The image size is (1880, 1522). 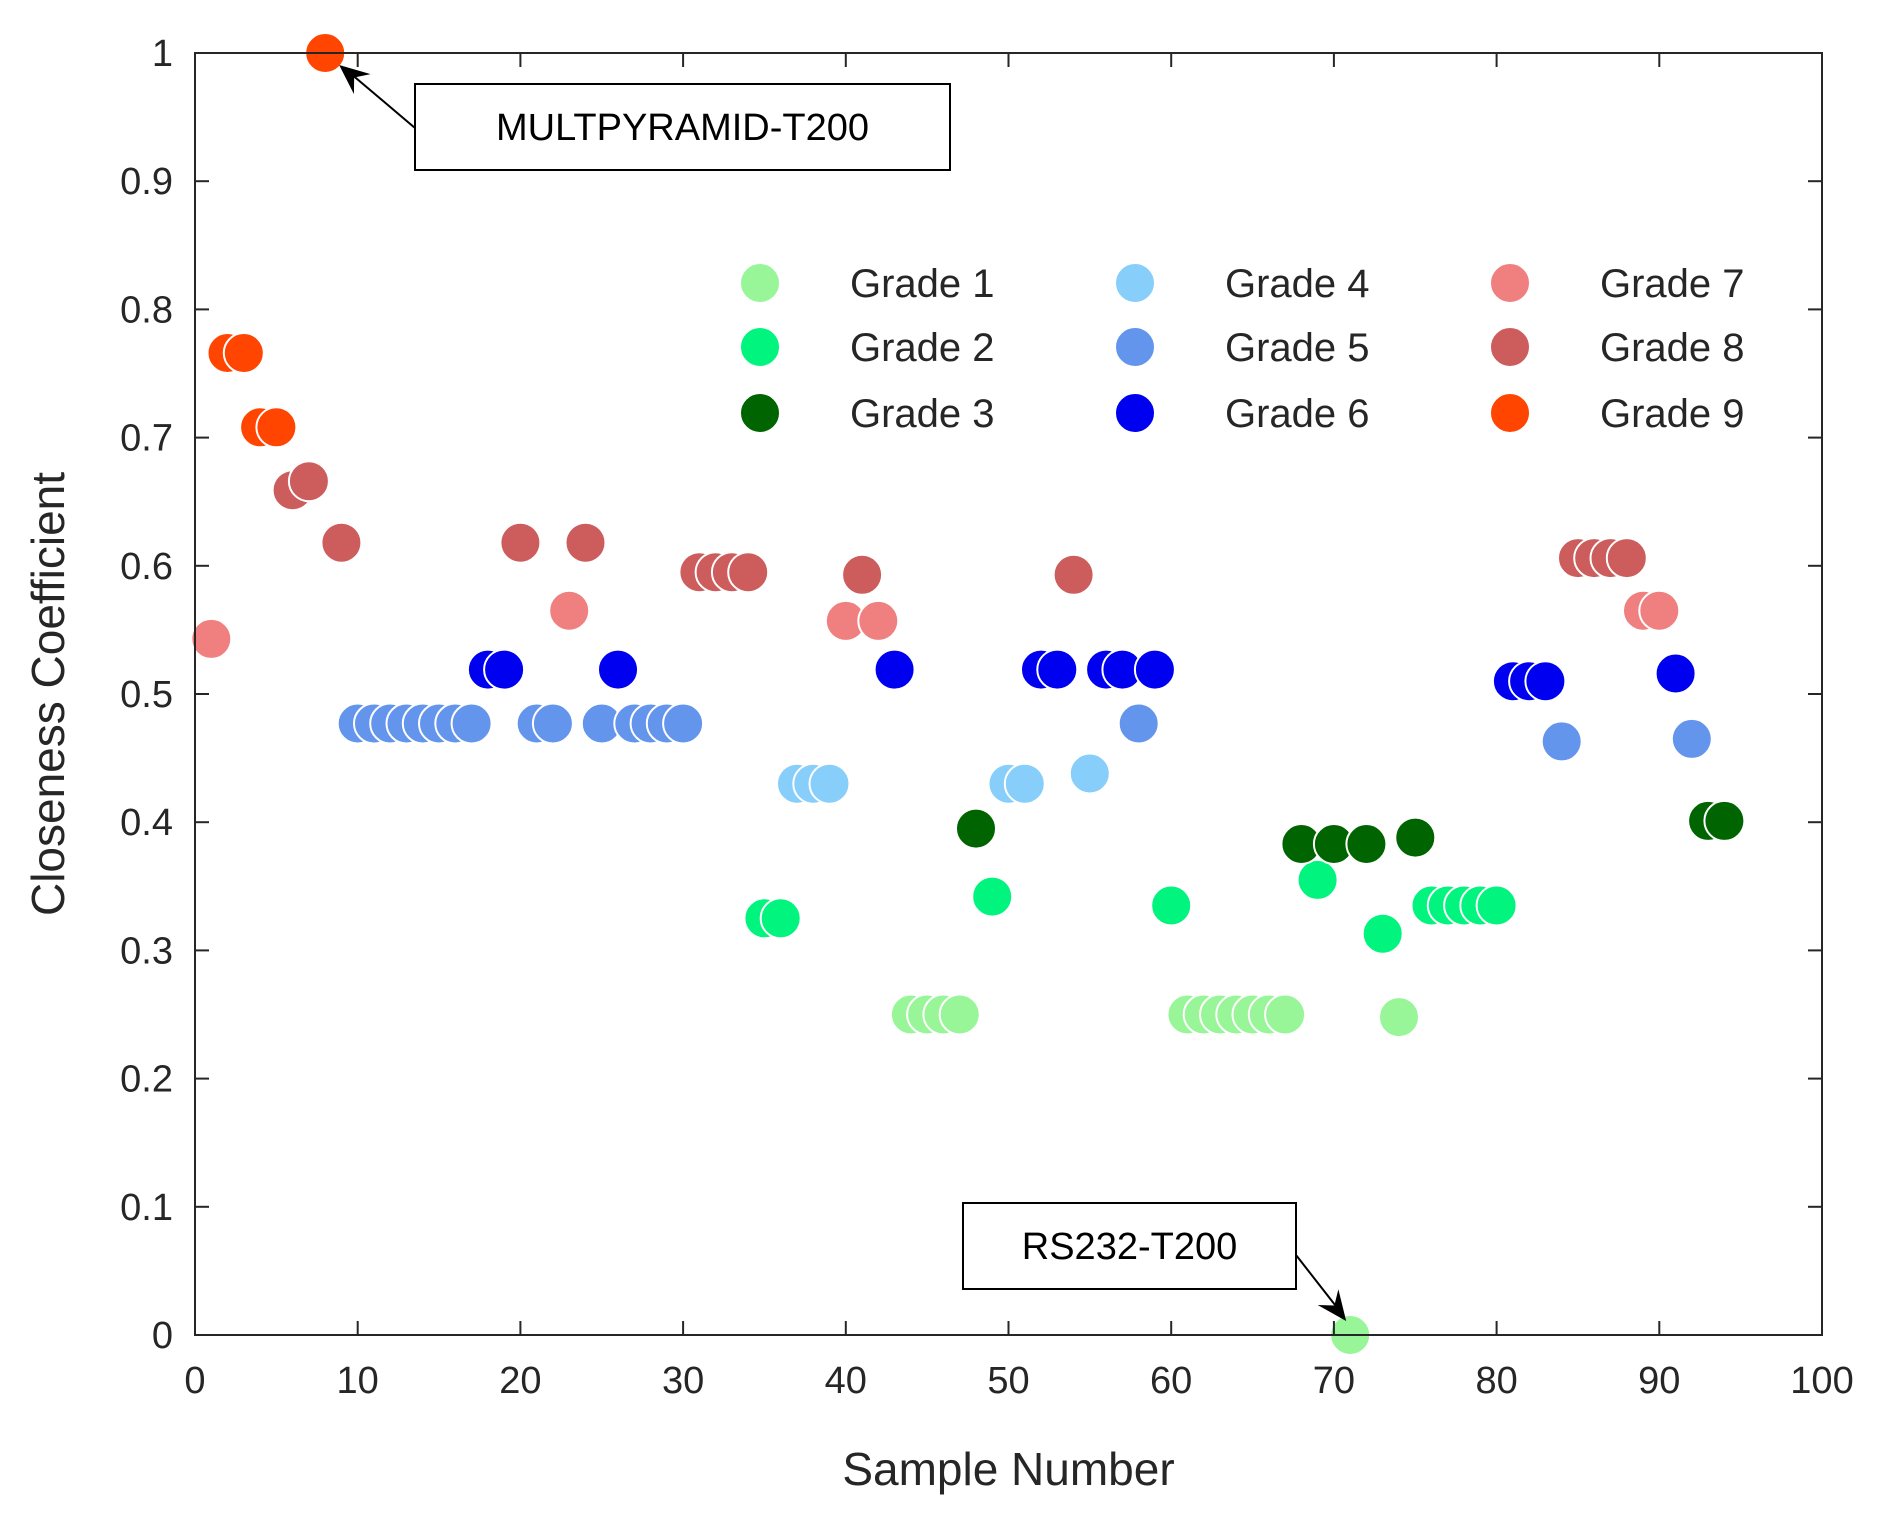 I want to click on x-axis-label: Sample Number, so click(x=1008, y=1469).